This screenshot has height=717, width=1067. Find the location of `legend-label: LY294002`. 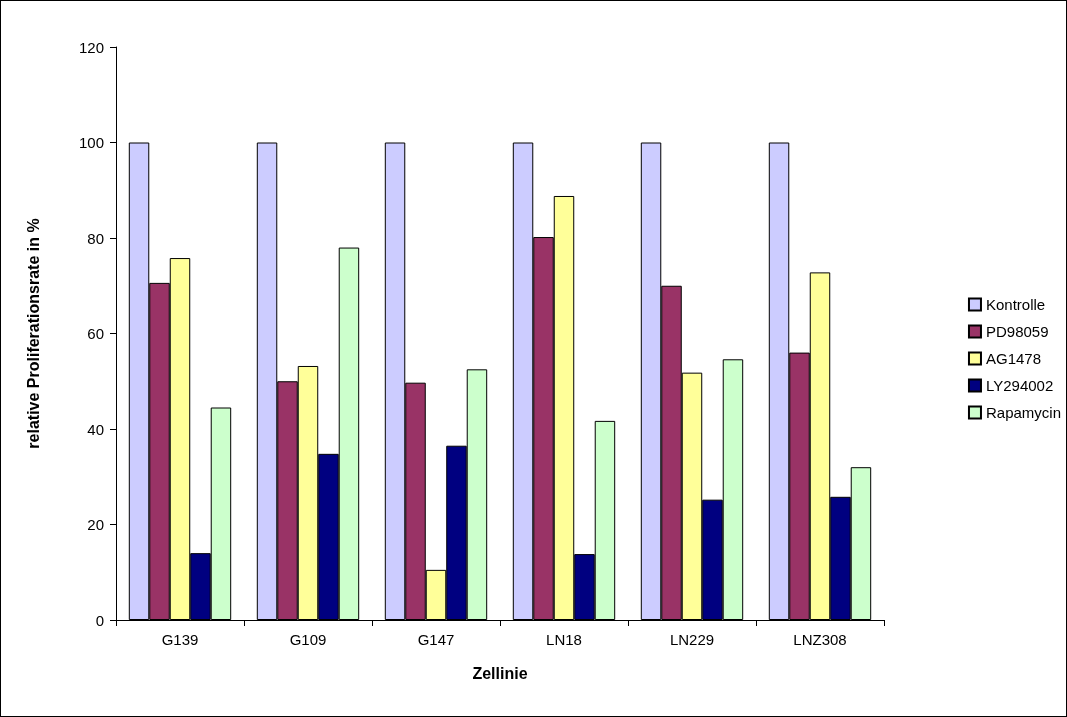

legend-label: LY294002 is located at coordinates (1019, 385).